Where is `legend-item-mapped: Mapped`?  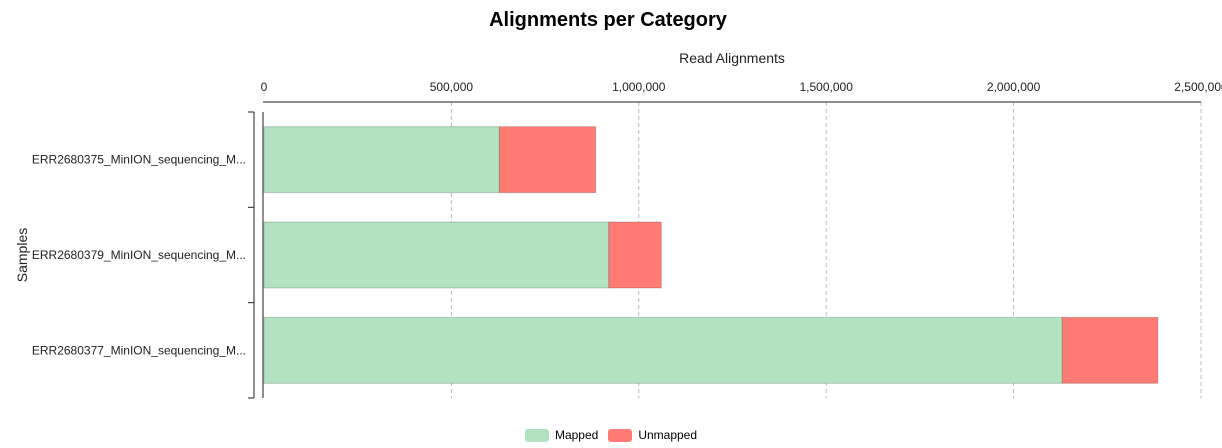
legend-item-mapped: Mapped is located at coordinates (561, 435).